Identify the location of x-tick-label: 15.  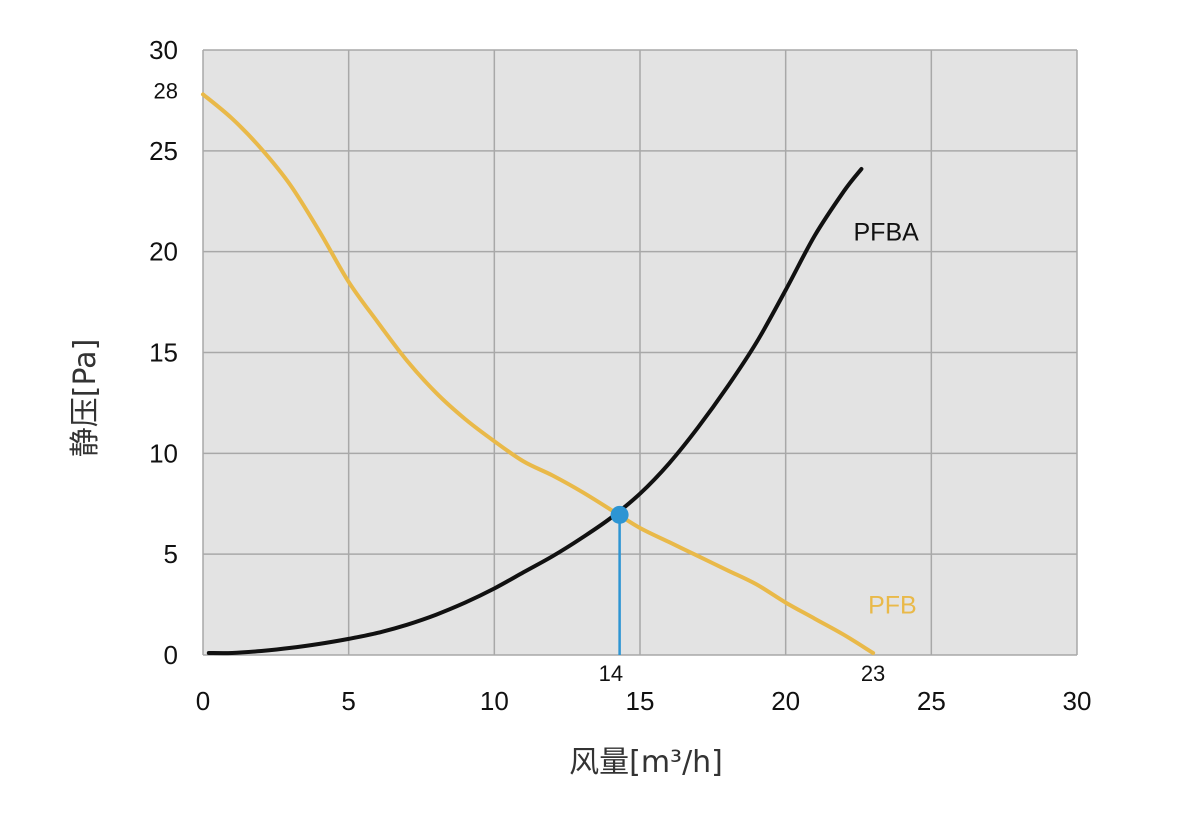
(640, 701).